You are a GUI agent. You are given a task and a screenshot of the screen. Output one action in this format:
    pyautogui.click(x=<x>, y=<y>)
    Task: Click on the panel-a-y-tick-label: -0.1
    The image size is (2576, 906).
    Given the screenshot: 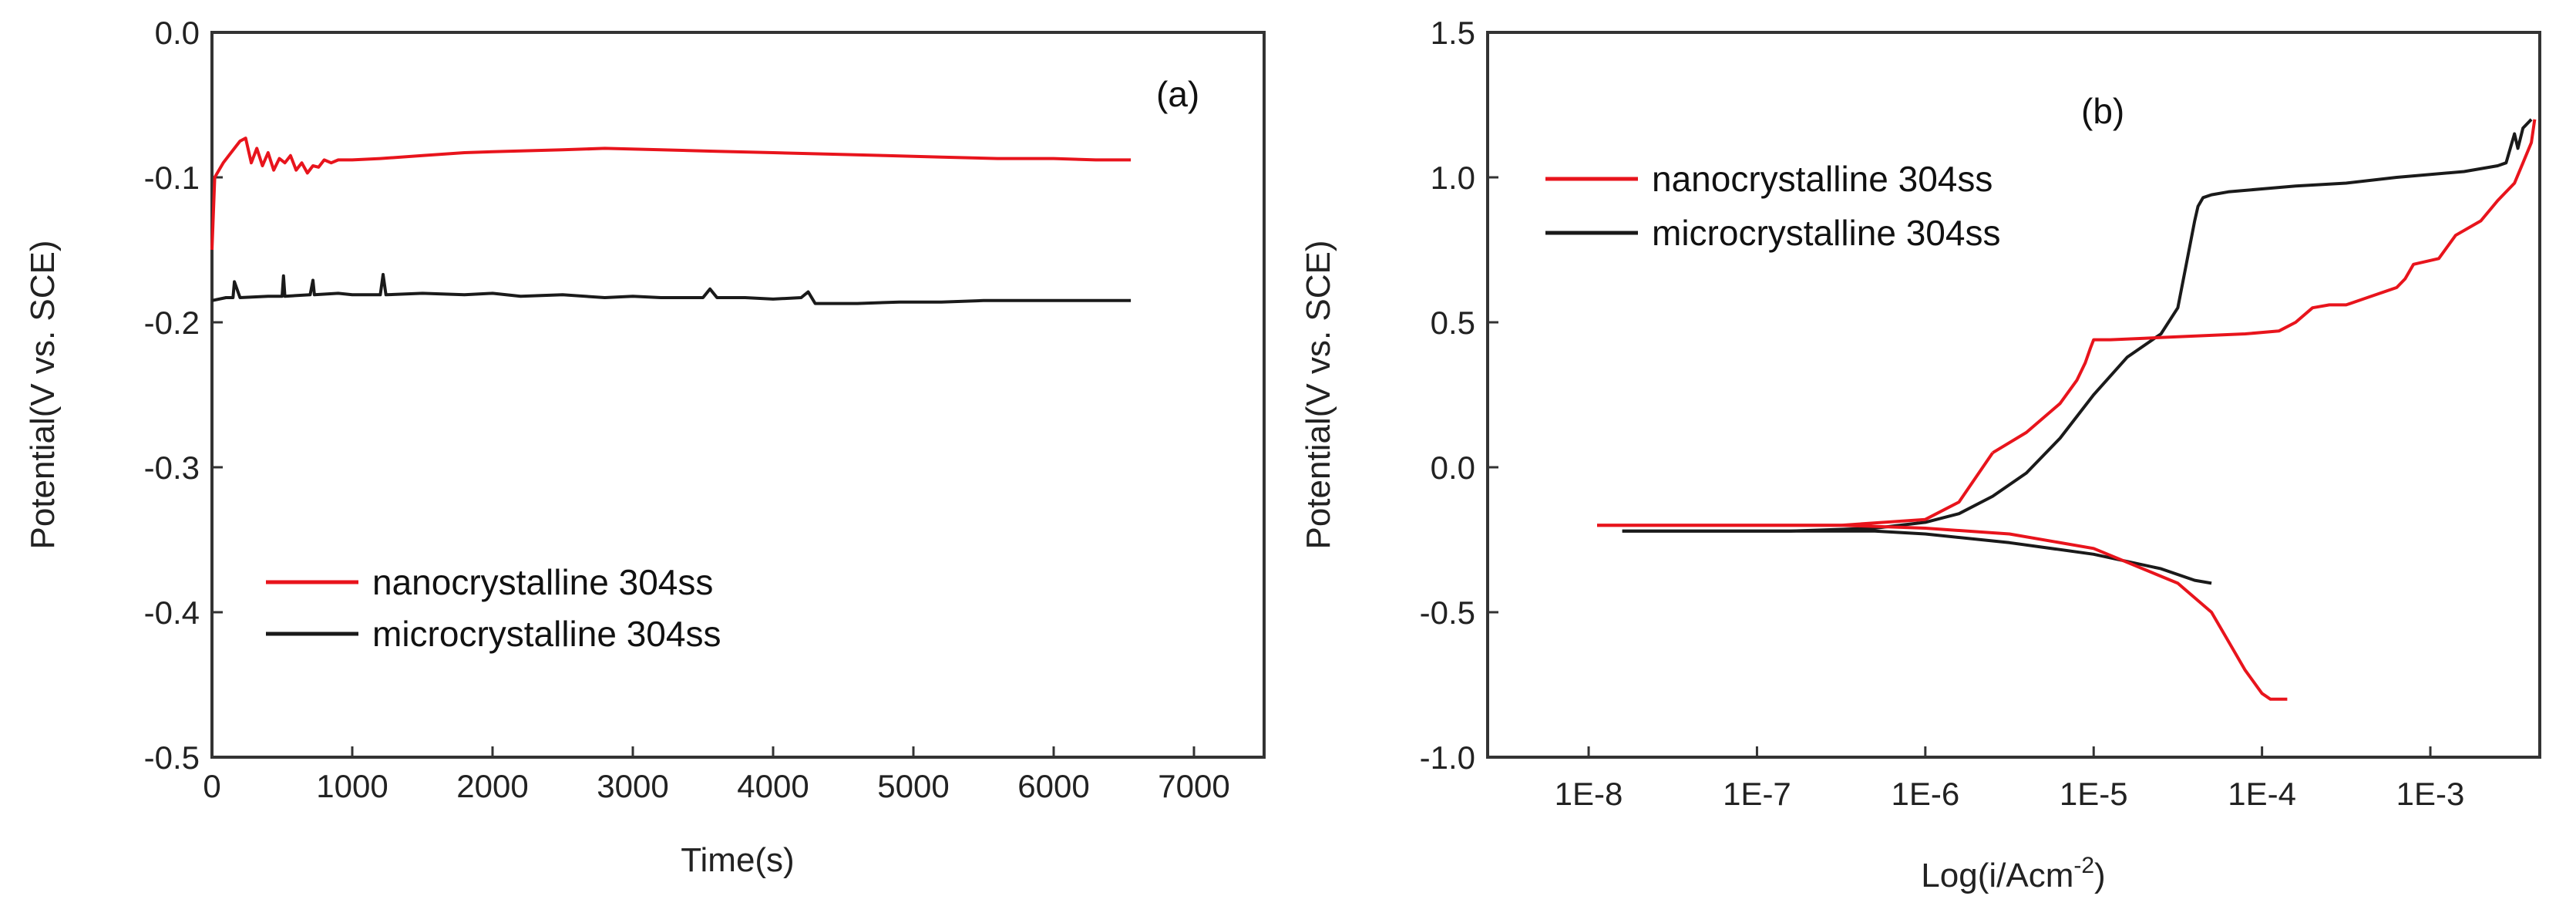 What is the action you would take?
    pyautogui.click(x=172, y=178)
    